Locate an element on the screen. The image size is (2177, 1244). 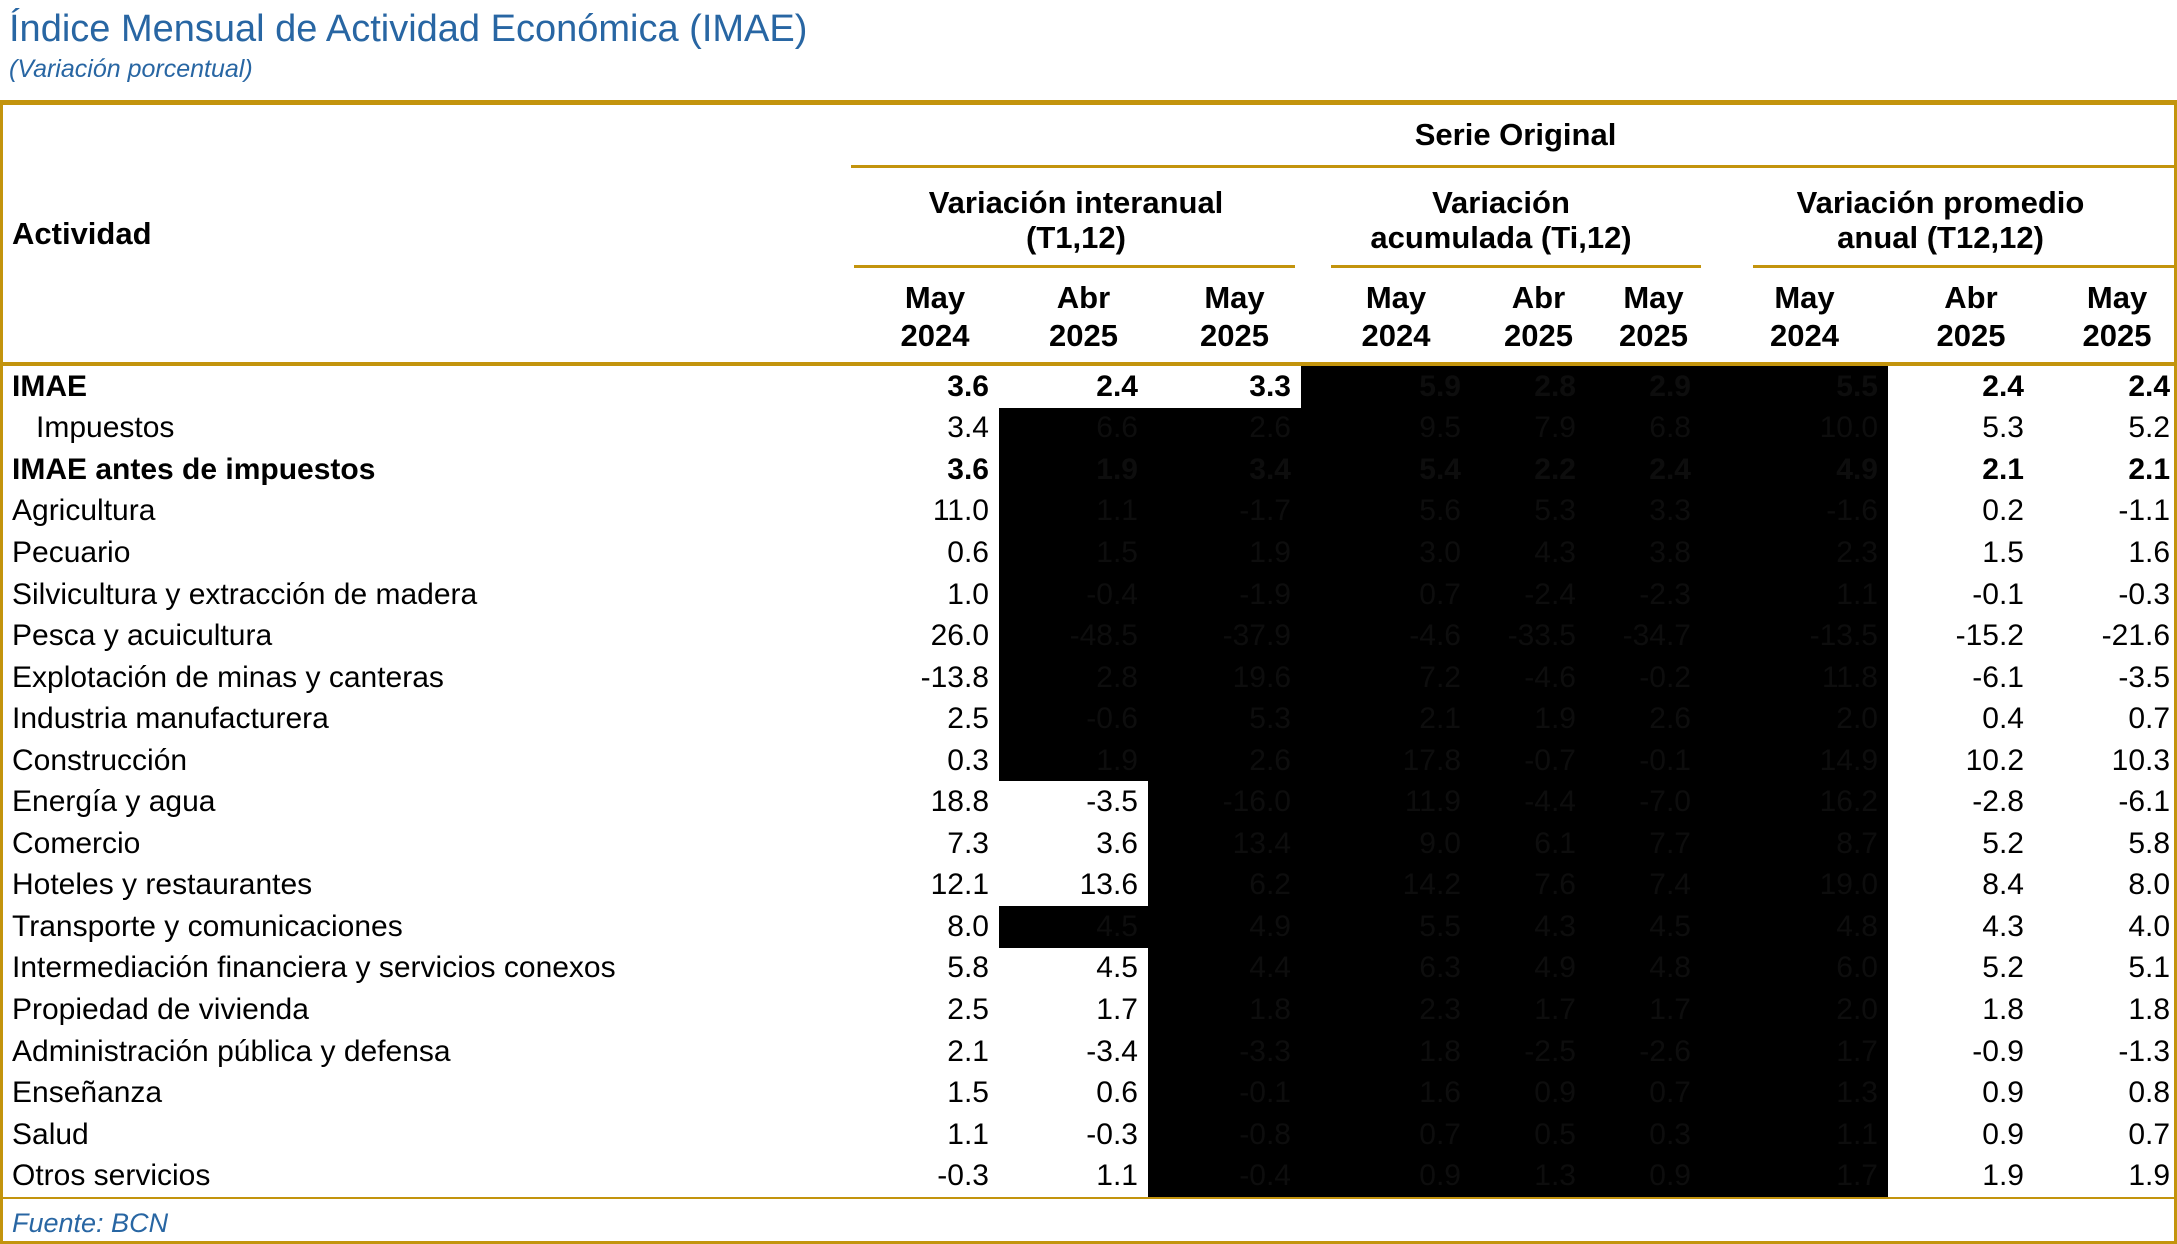
value-cell: 0.2 is located at coordinates (2003, 511).